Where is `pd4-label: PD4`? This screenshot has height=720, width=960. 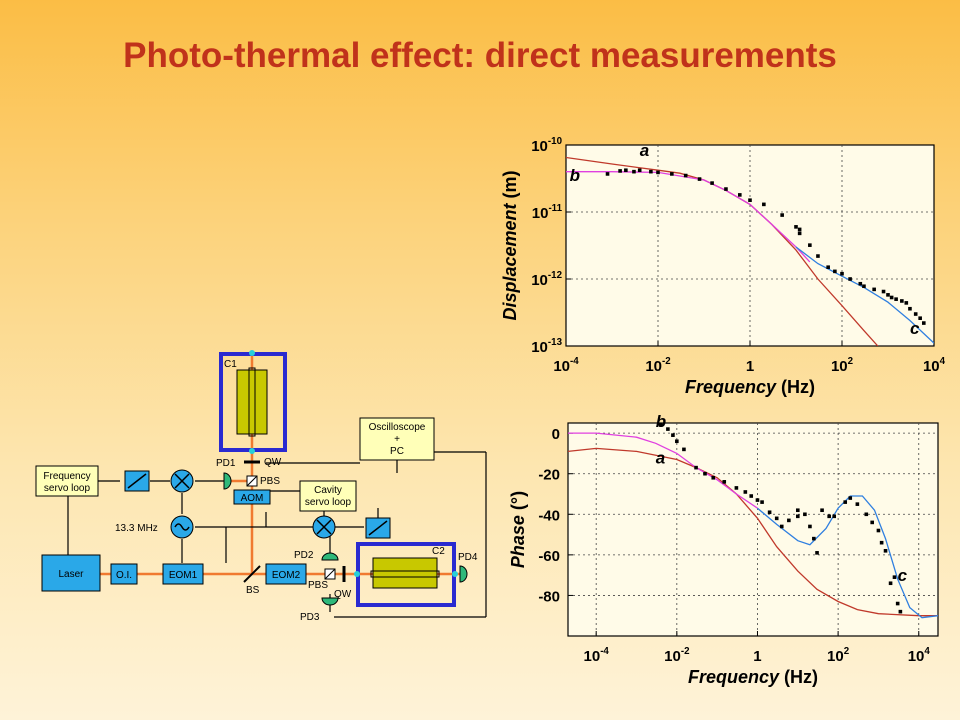 pd4-label: PD4 is located at coordinates (468, 557).